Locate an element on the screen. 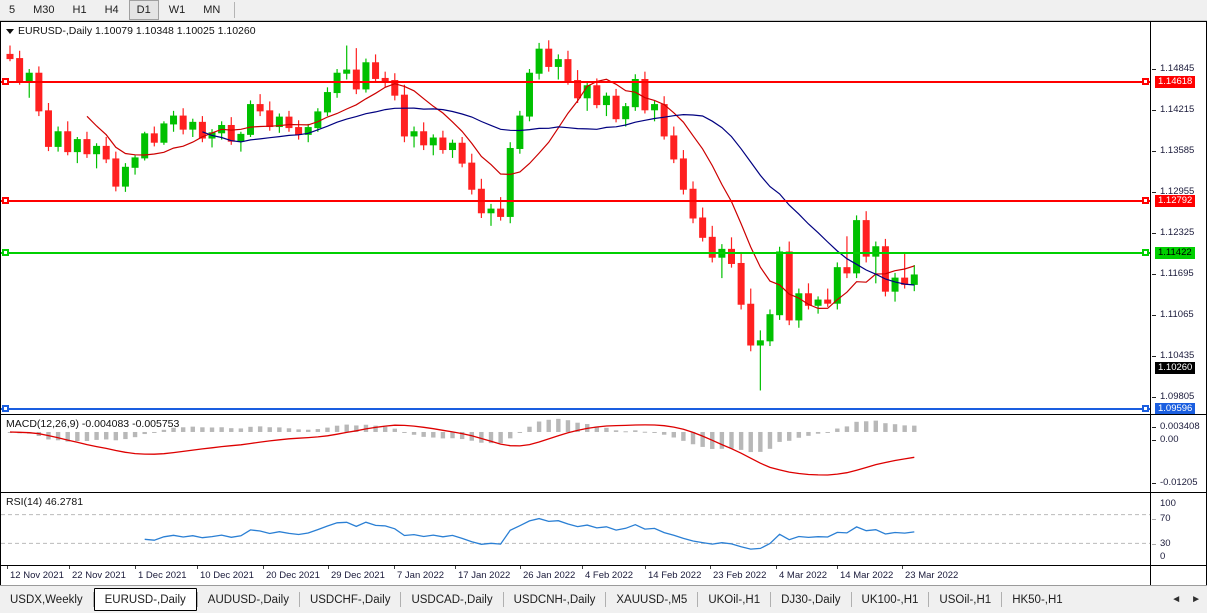 This screenshot has width=1207, height=613. timeframe-w1: W1 is located at coordinates (177, 10).